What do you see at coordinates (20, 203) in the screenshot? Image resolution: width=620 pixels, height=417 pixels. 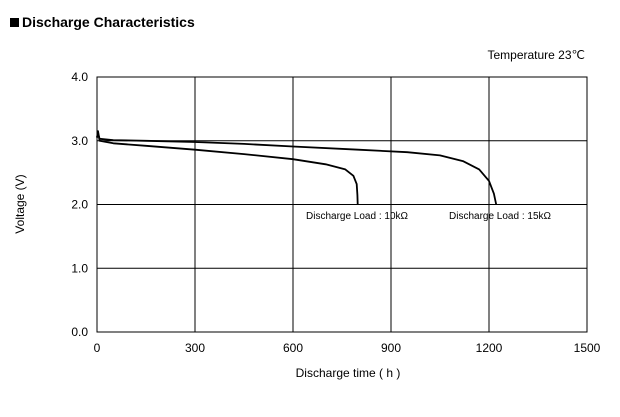 I see `y-axis-label: Voltage (V)` at bounding box center [20, 203].